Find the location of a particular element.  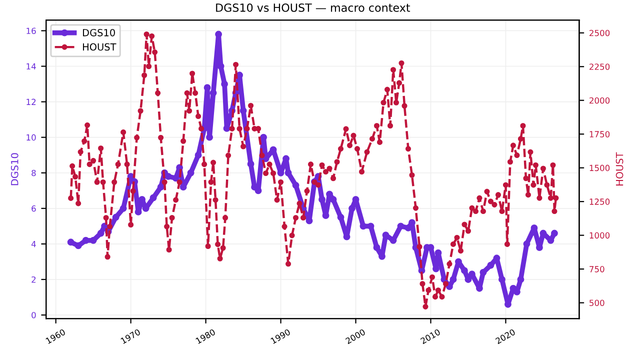

y-tick-label: 6 is located at coordinates (34, 208).